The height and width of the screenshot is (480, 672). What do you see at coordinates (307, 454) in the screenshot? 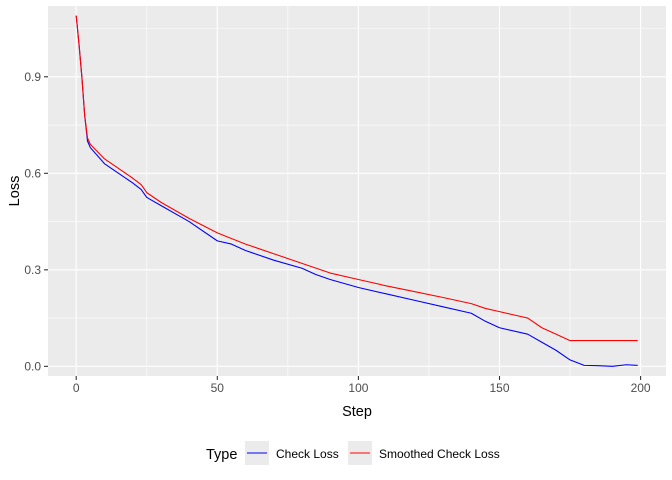
I see `legend-label-check-loss: Check Loss` at bounding box center [307, 454].